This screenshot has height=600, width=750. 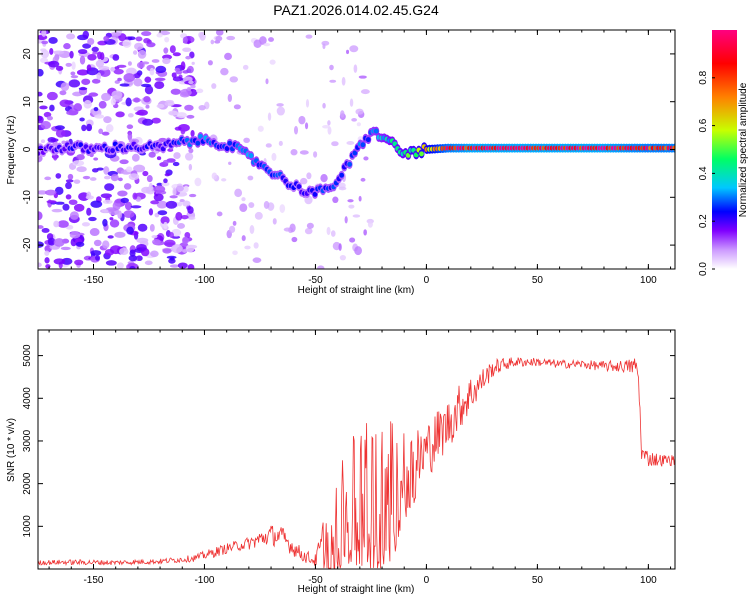 I want to click on x-tick-label: -150, so click(x=93, y=280).